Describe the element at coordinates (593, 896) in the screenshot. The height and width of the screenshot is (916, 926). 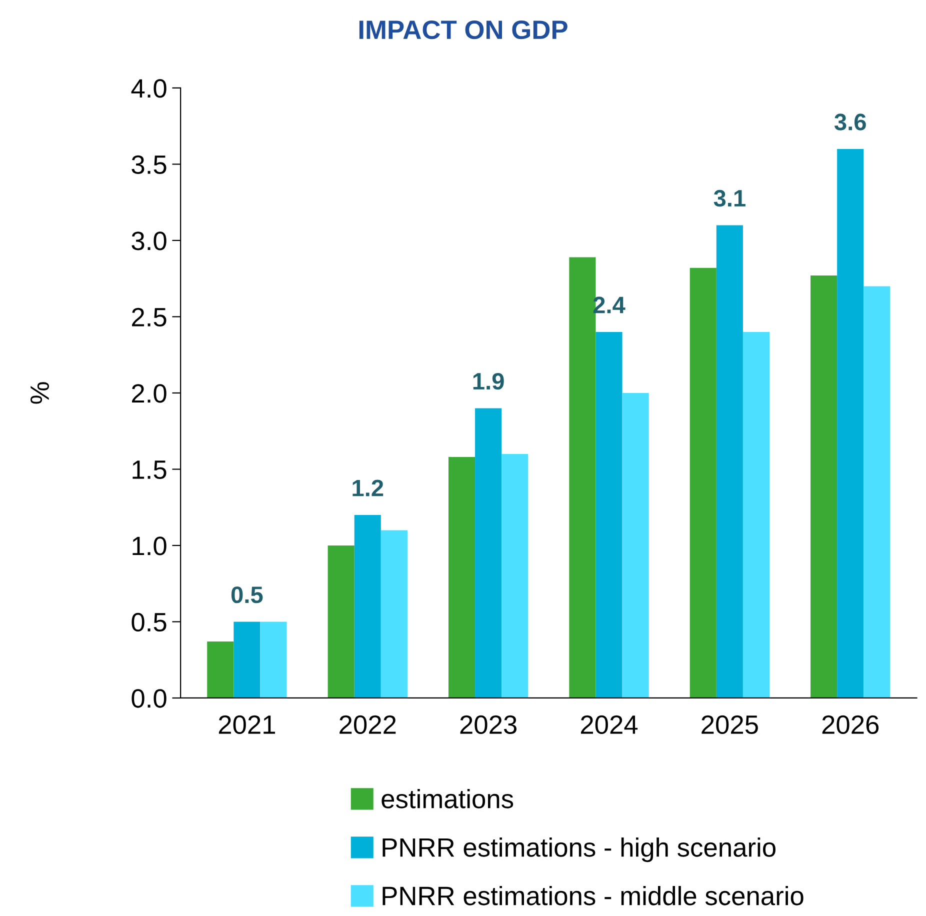
I see `legend-label: PNRR estimations - middle scenario` at that location.